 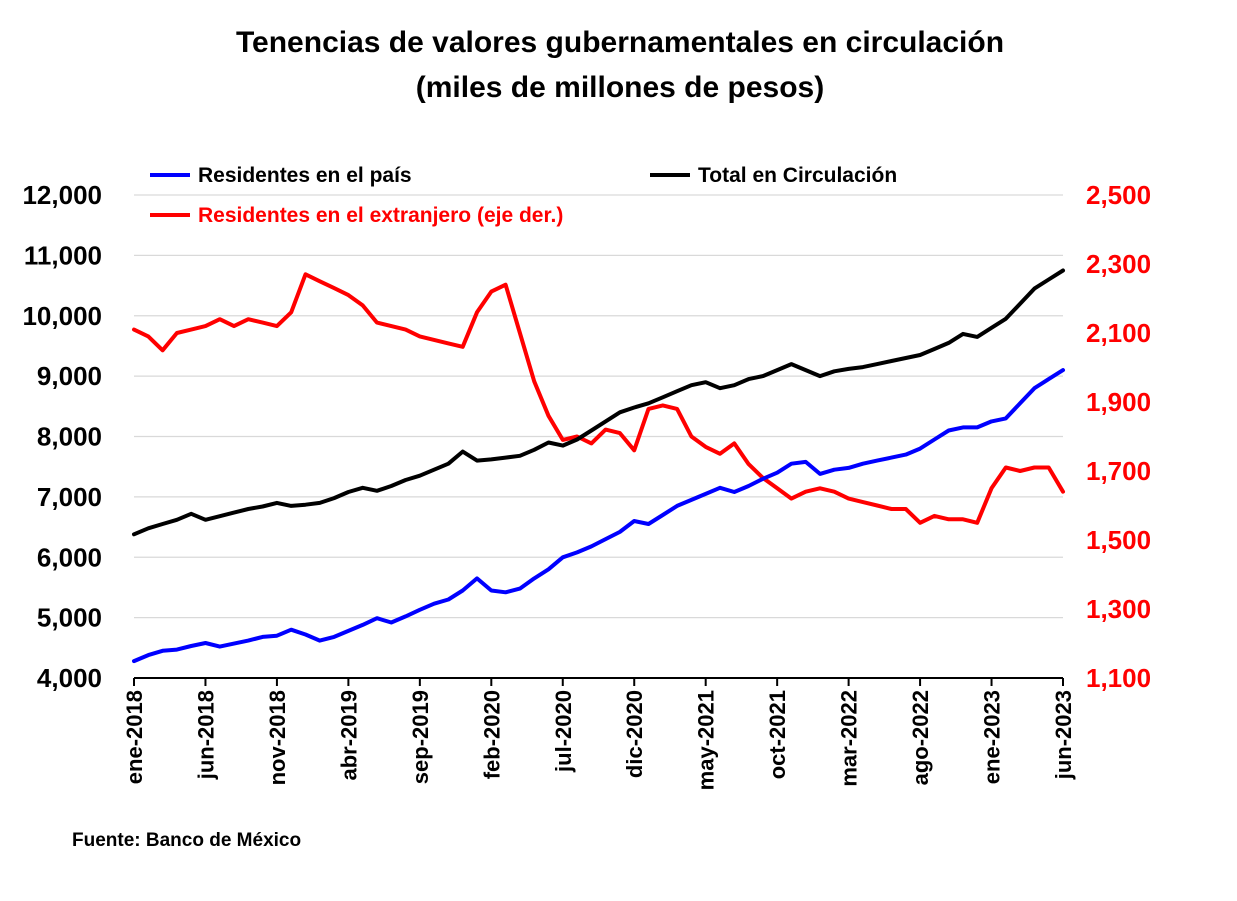 What do you see at coordinates (563, 731) in the screenshot?
I see `x-tick-label: jul-2020` at bounding box center [563, 731].